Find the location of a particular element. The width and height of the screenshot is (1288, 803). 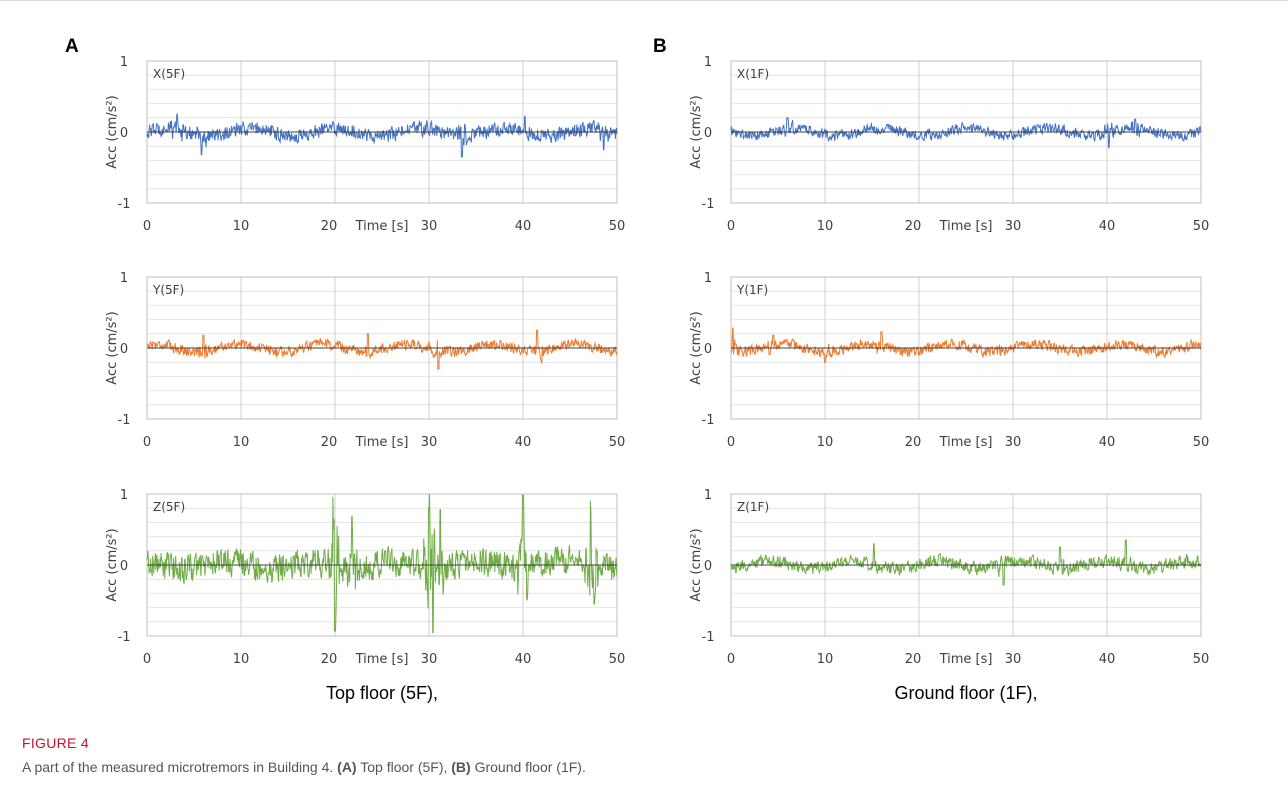

chart-a-z-xtick-label: 0 is located at coordinates (147, 659).